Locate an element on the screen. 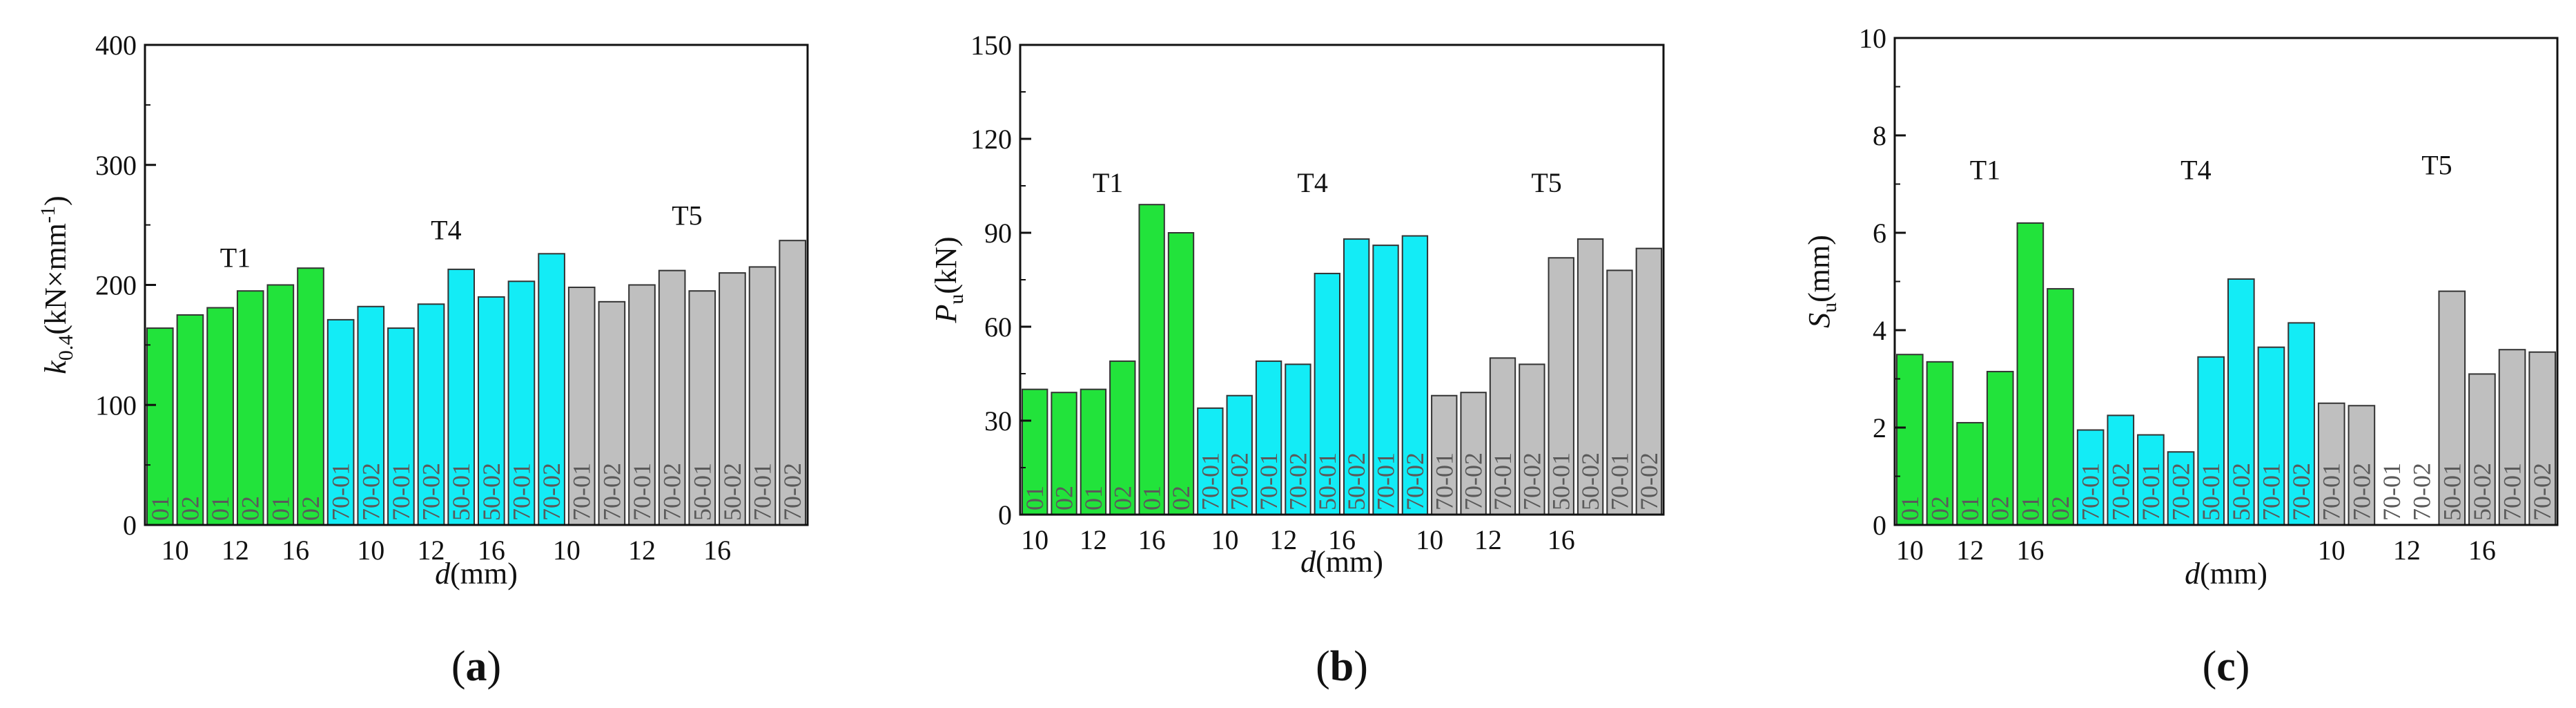  y-tick-label: 150 is located at coordinates (991, 45).